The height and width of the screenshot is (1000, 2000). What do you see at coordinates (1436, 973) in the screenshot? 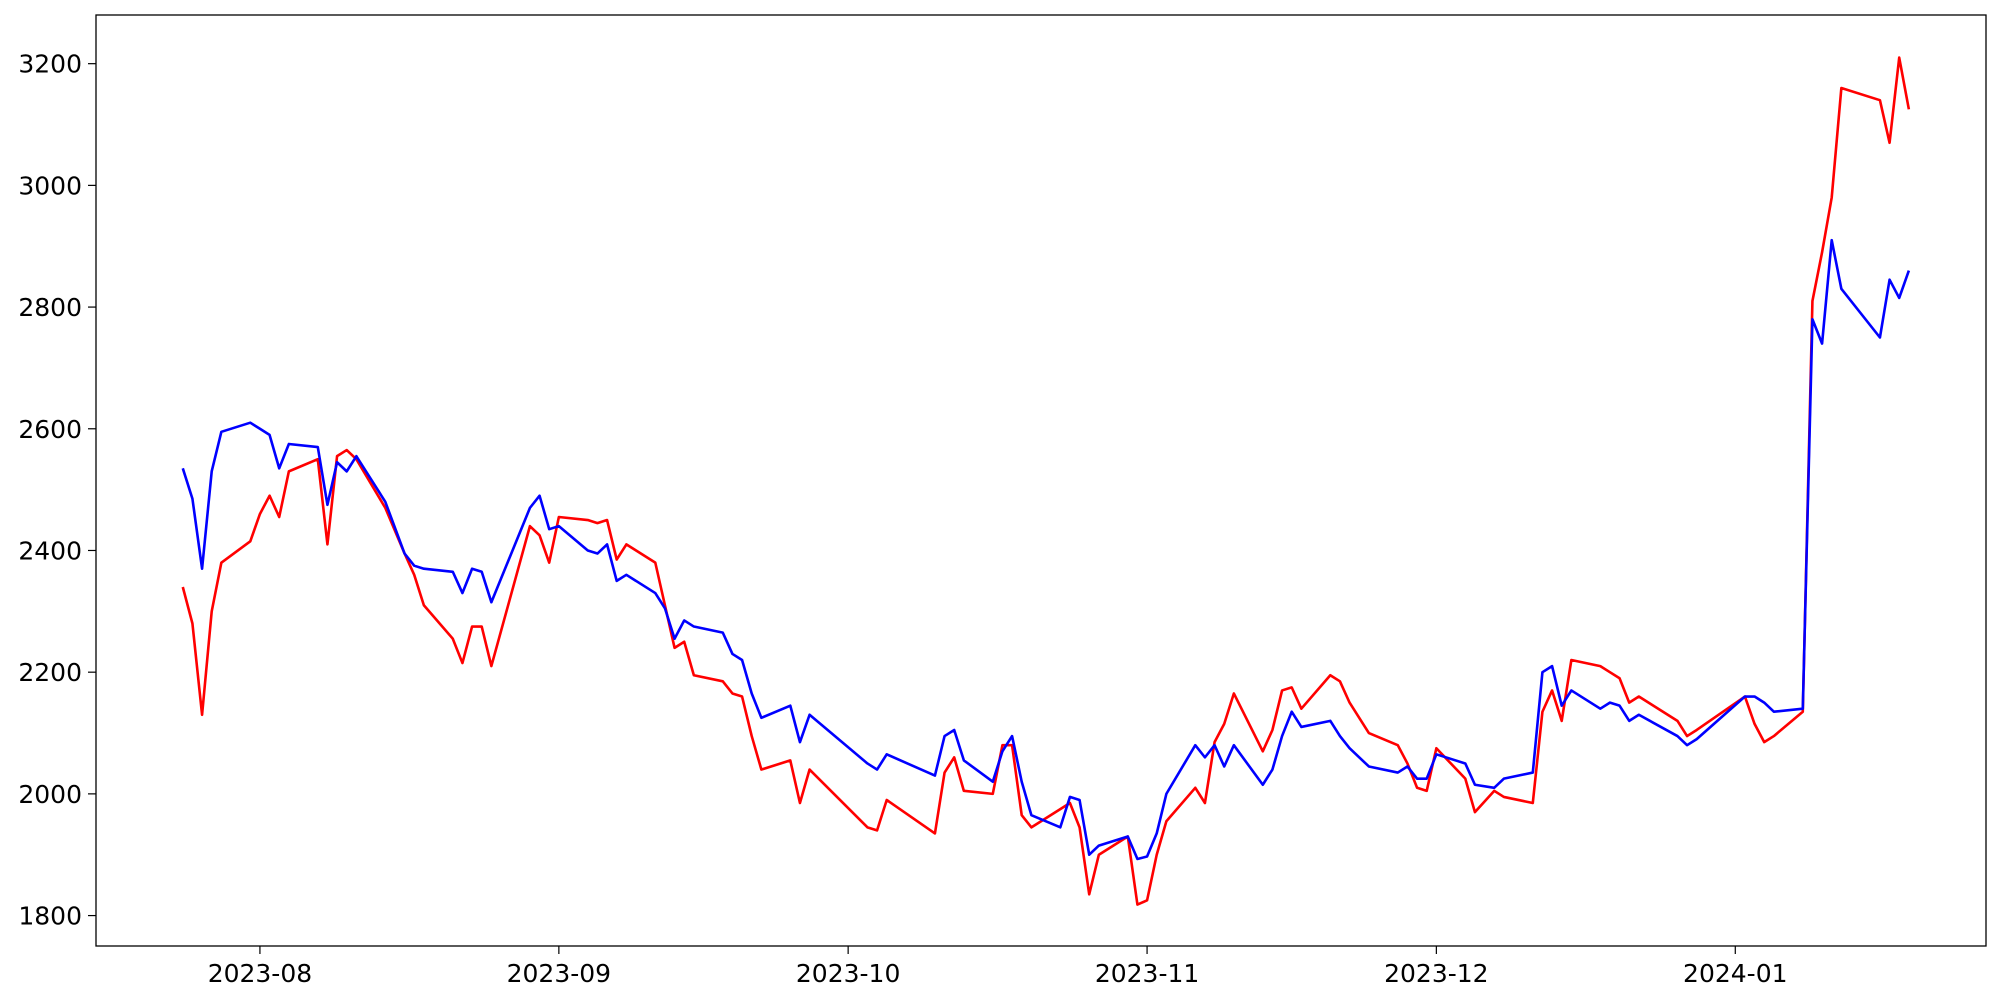
I see `x-tick-label: 2023-12` at bounding box center [1436, 973].